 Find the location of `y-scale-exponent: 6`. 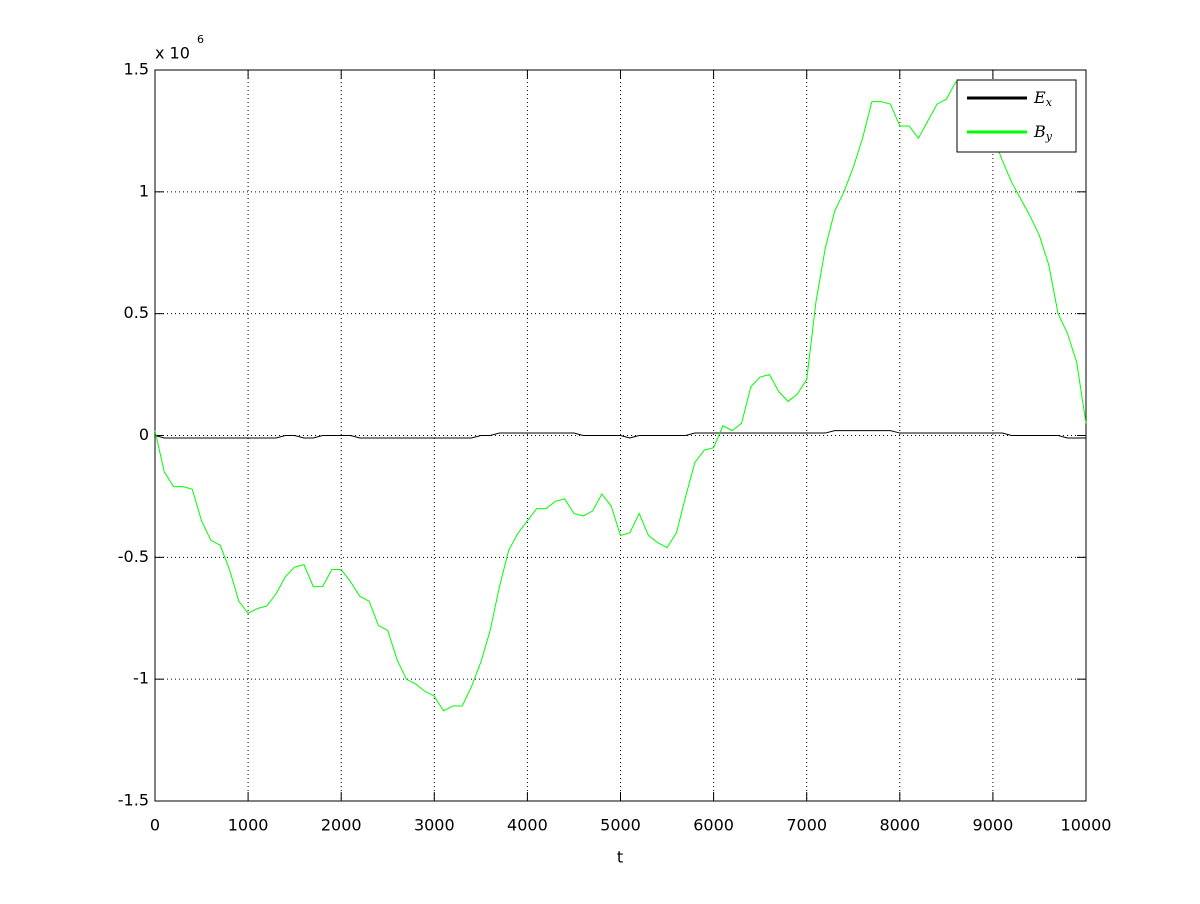

y-scale-exponent: 6 is located at coordinates (200, 39).